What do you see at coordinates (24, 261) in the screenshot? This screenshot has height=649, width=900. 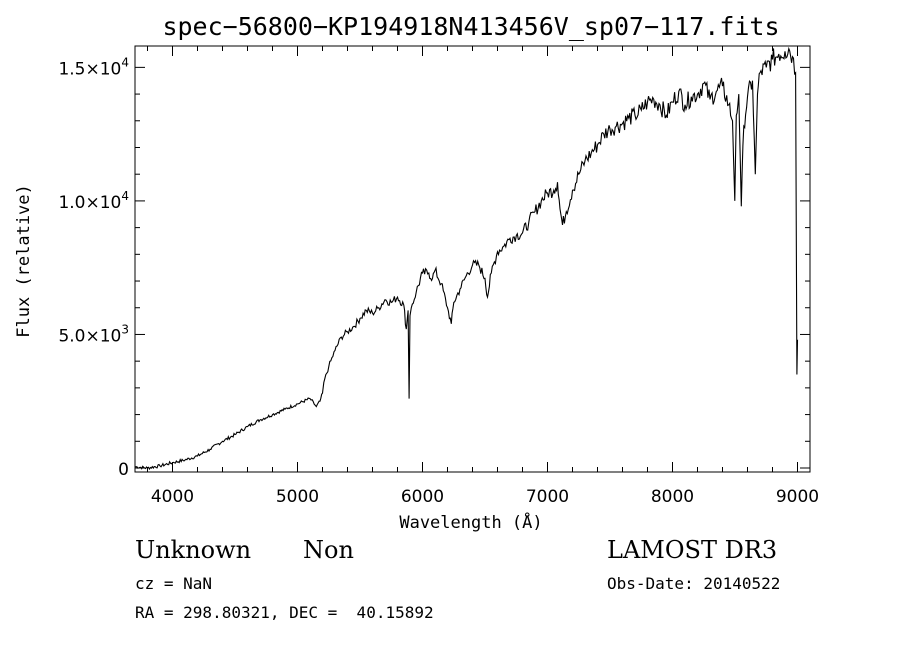 I see `y-axis-label: Flux (relative)` at bounding box center [24, 261].